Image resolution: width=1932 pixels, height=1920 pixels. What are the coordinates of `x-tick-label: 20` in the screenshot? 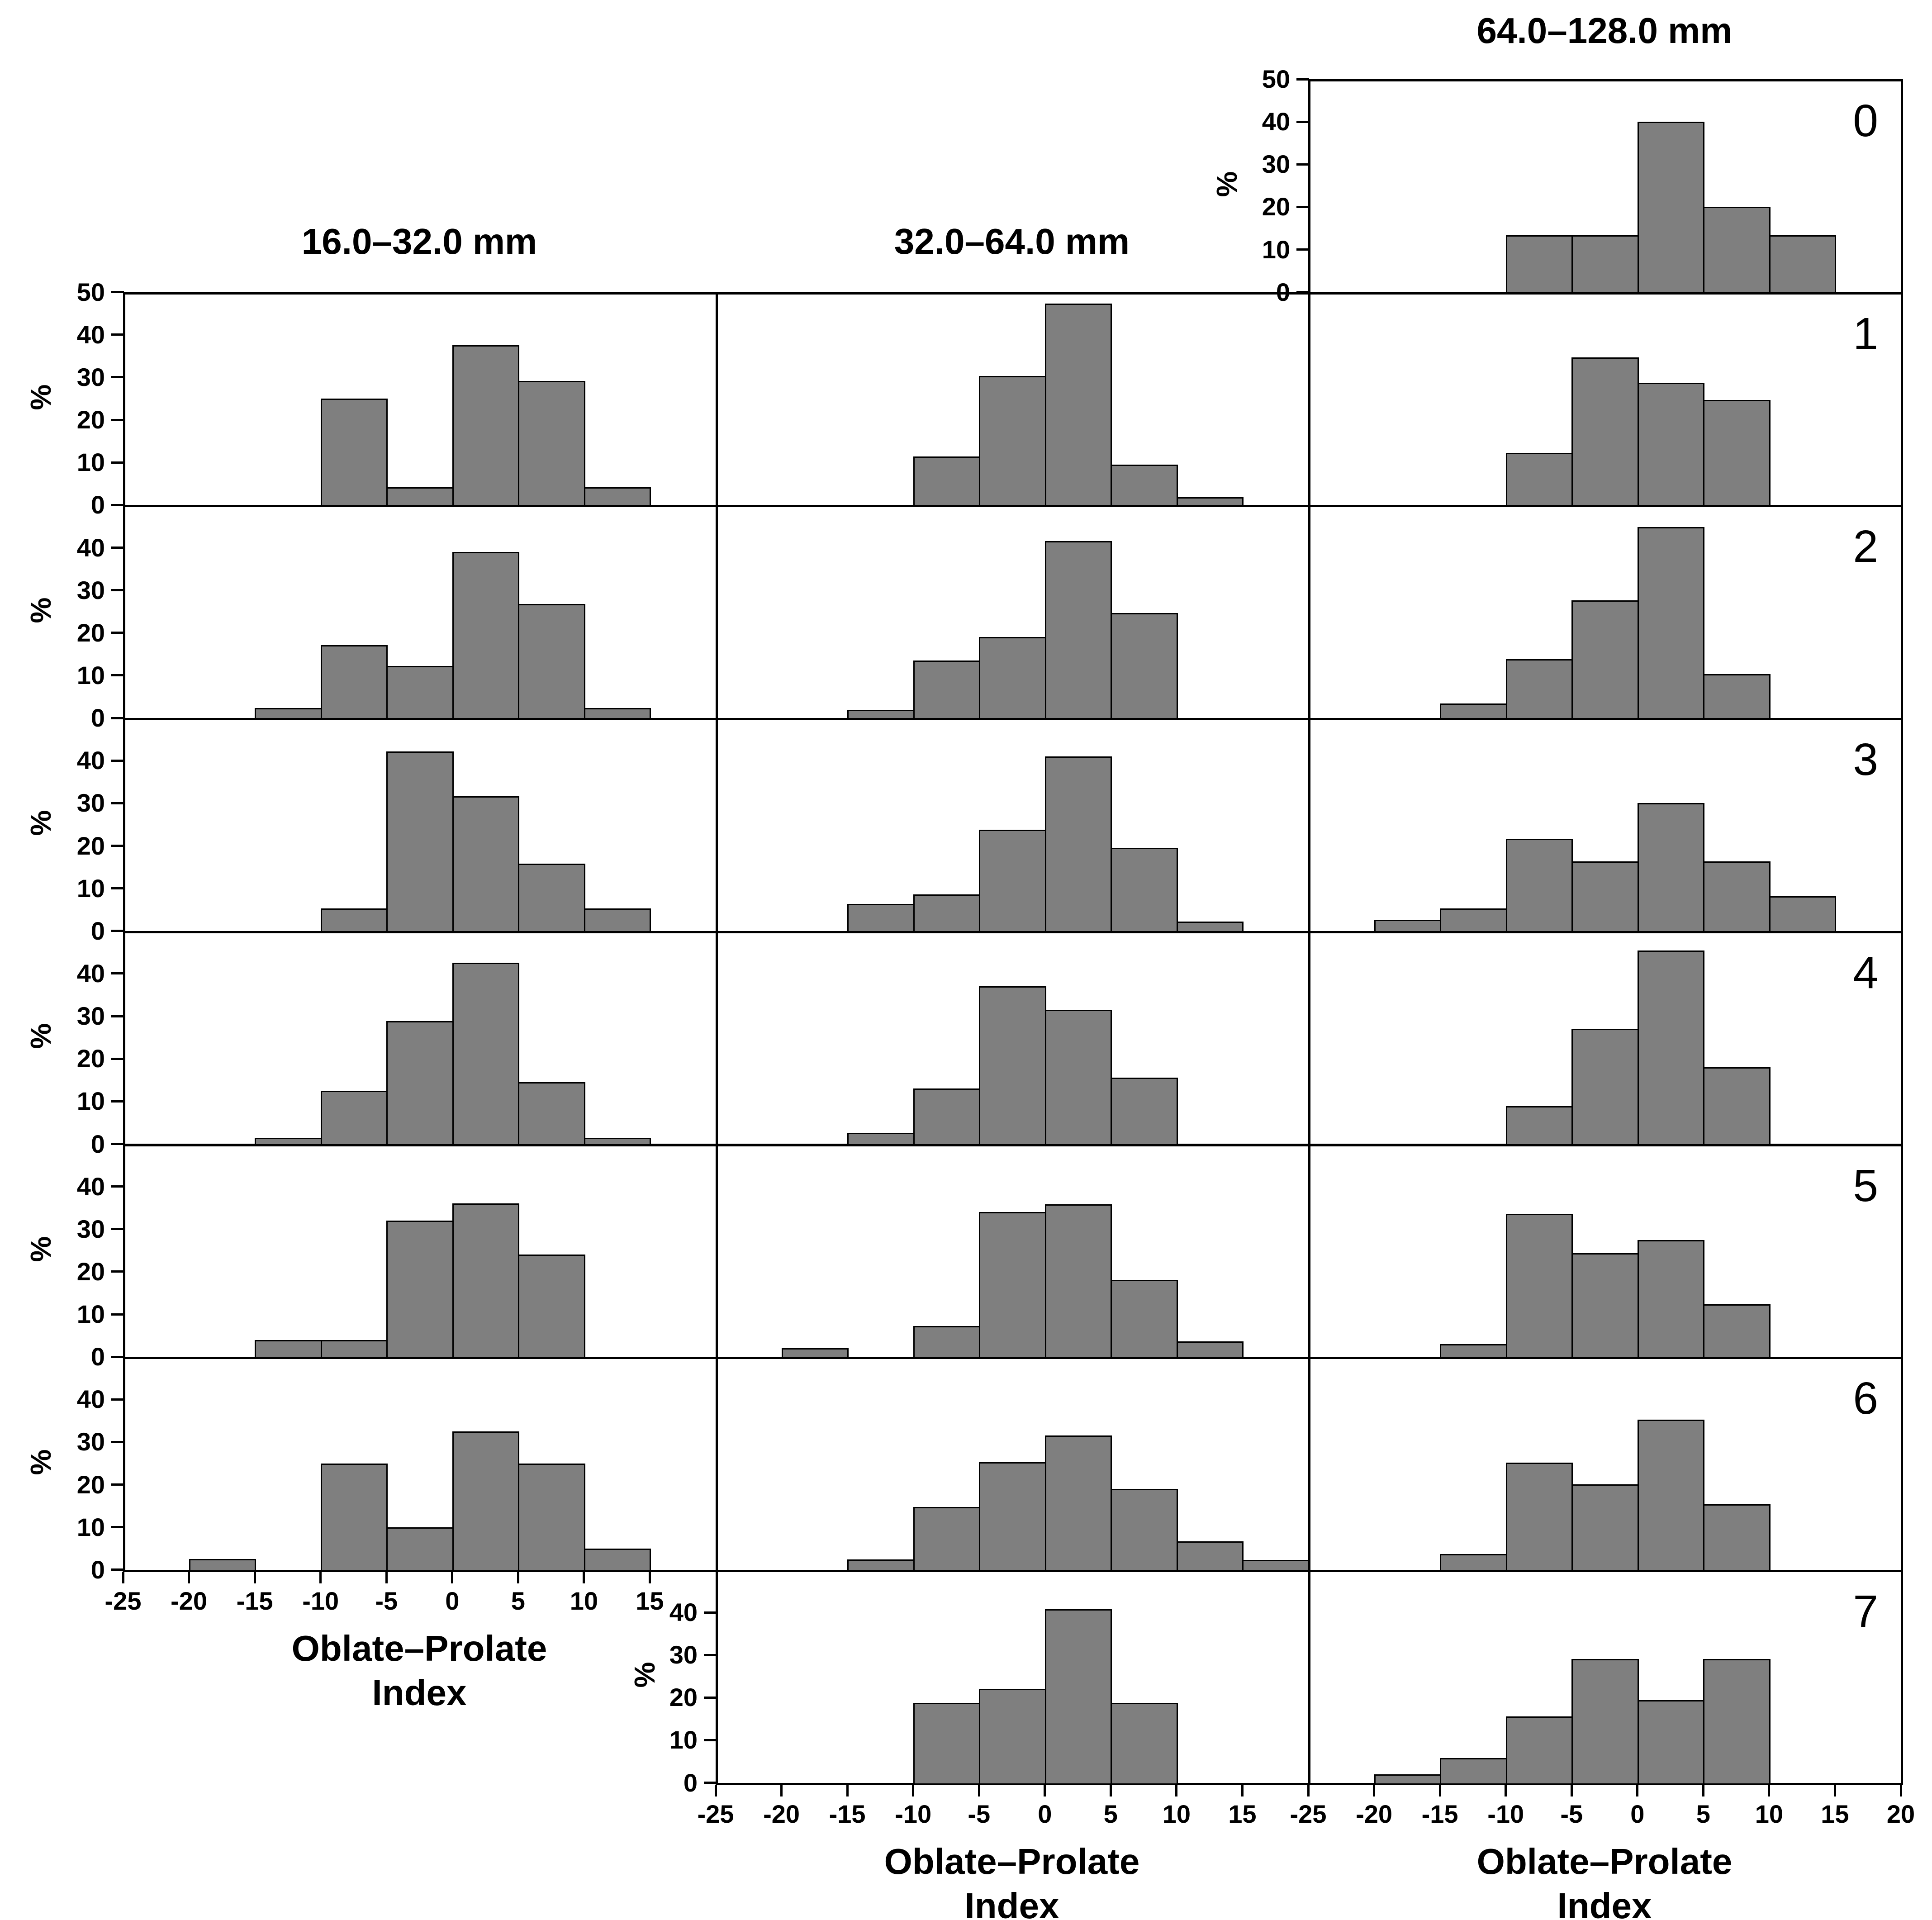 It's located at (1900, 1813).